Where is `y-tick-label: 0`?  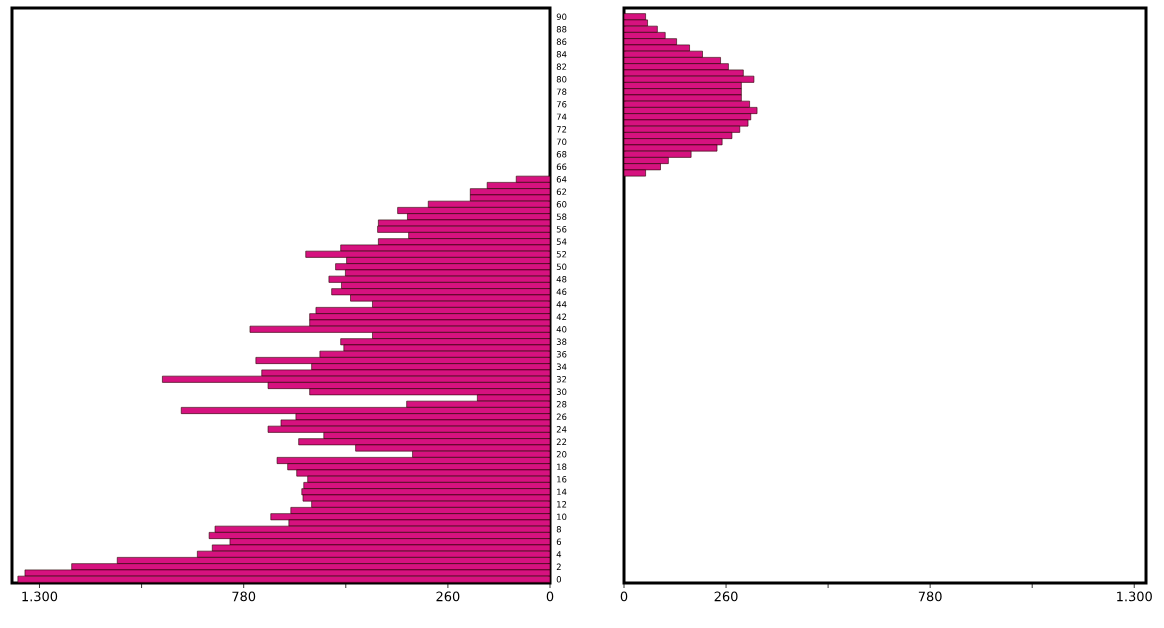 y-tick-label: 0 is located at coordinates (559, 579).